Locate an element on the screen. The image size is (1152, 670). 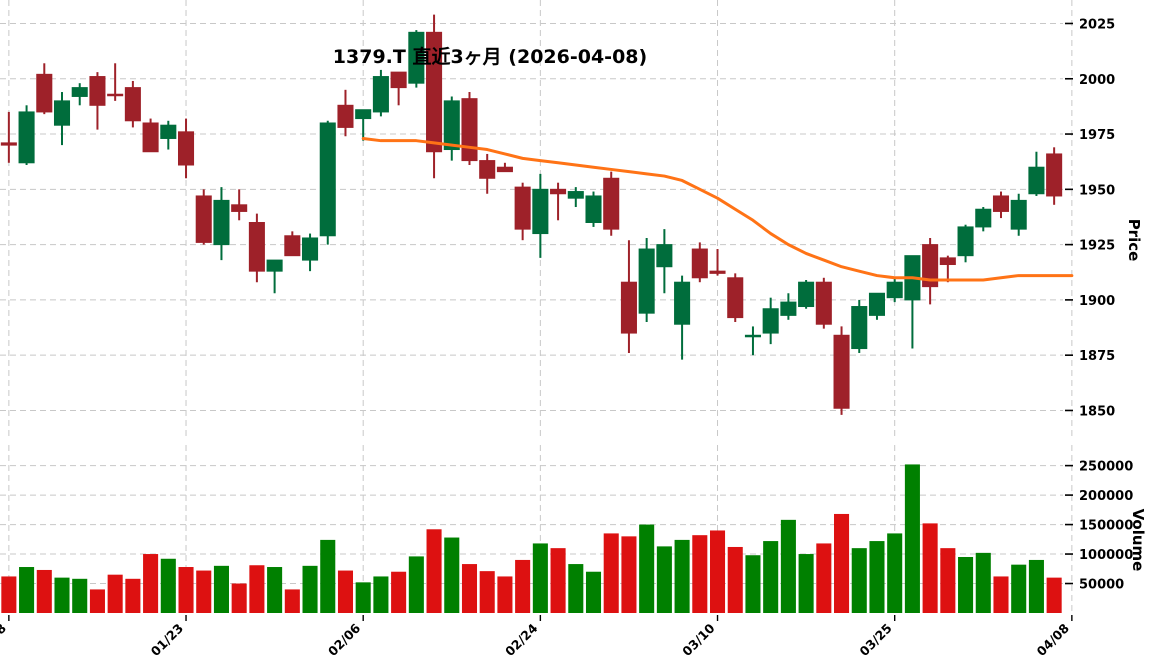
price-tick-label: 1975 is located at coordinates (1097, 135).